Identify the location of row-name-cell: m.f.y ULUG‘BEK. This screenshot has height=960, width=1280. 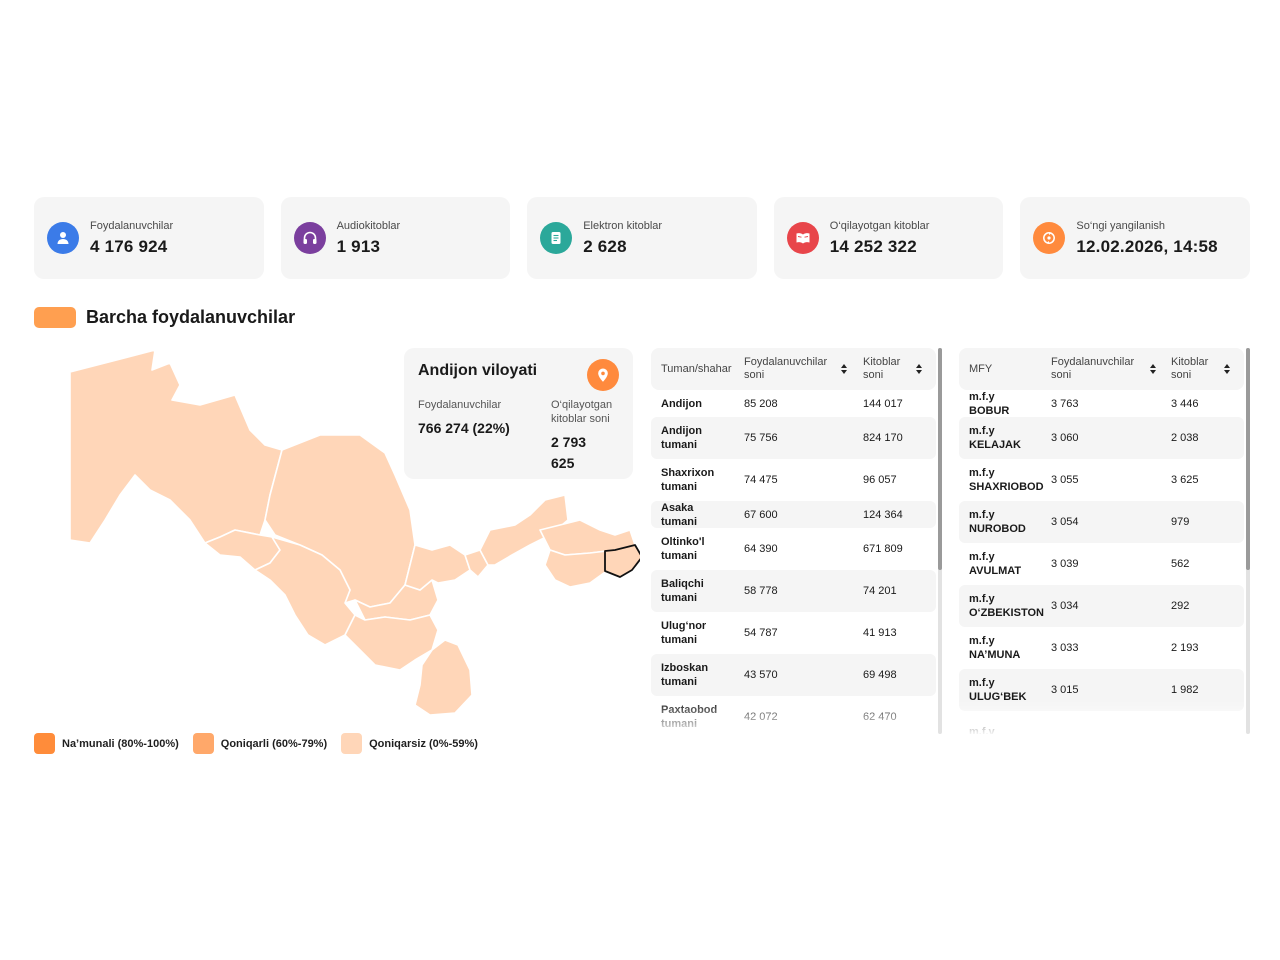
(998, 690).